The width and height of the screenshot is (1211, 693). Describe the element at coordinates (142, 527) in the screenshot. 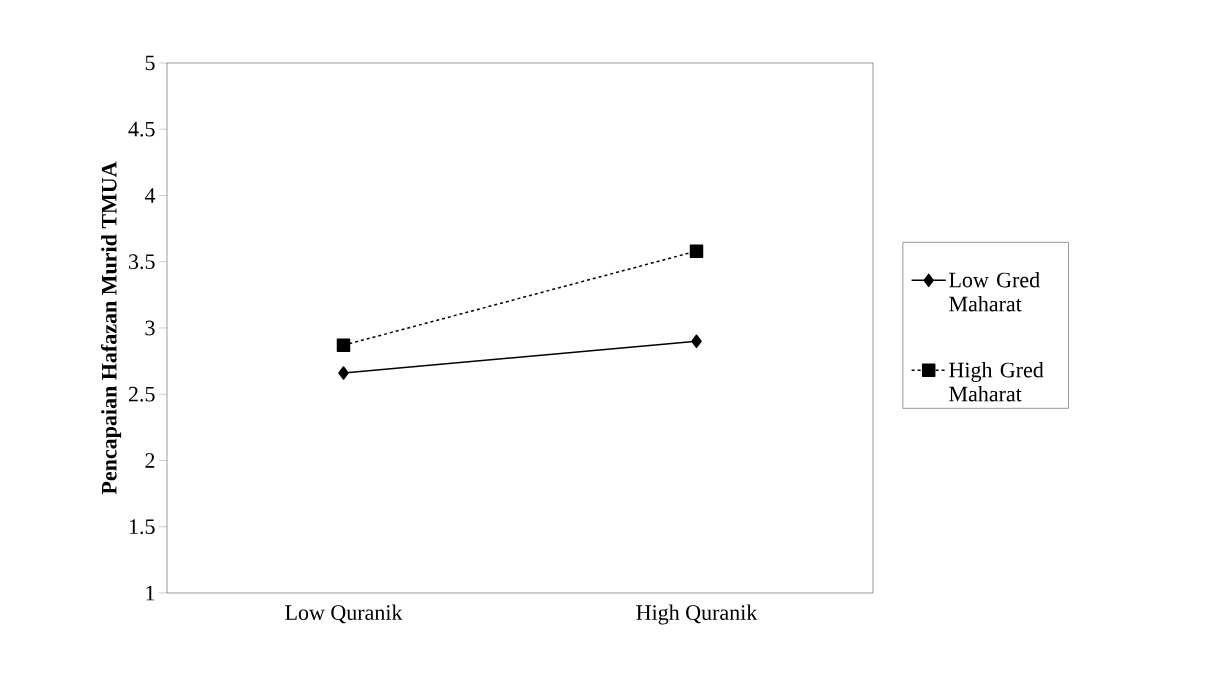

I see `y-tick-label: 1.5` at that location.